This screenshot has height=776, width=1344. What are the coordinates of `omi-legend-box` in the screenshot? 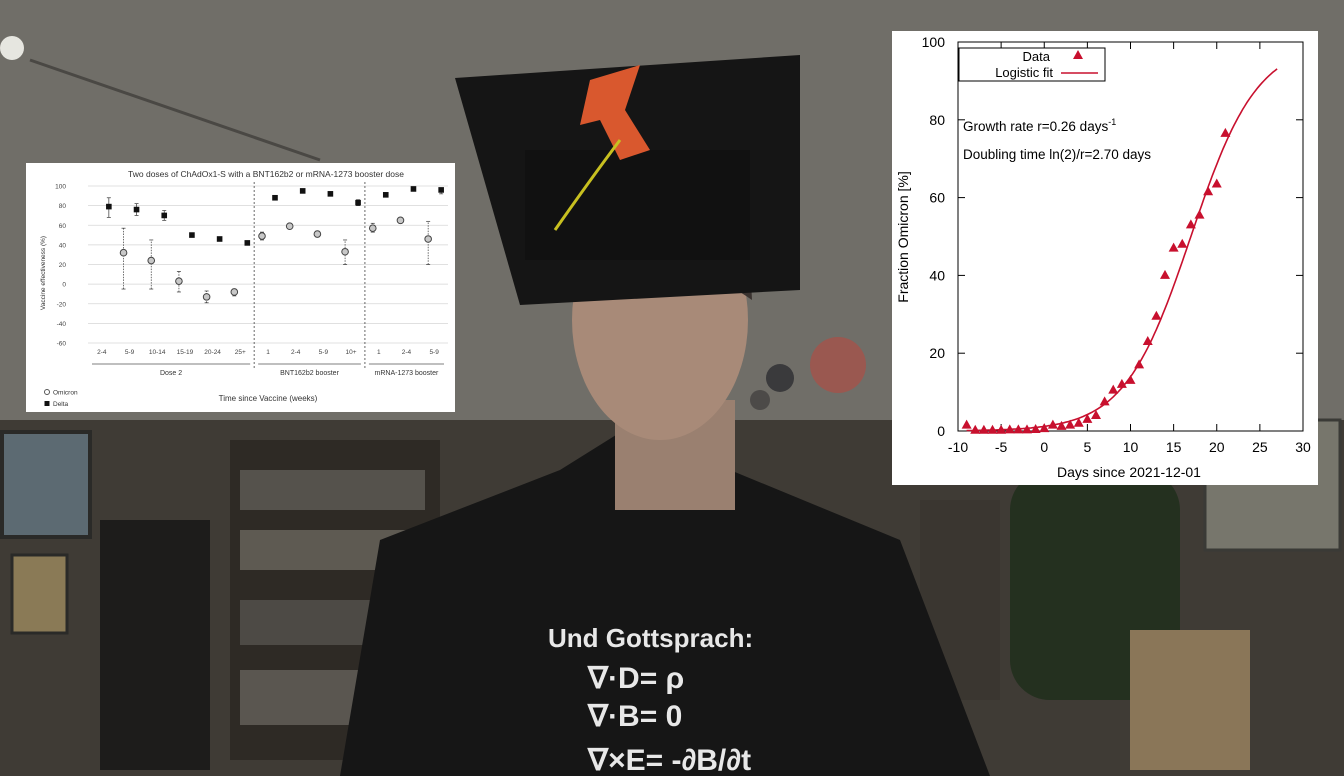 It's located at (1032, 64).